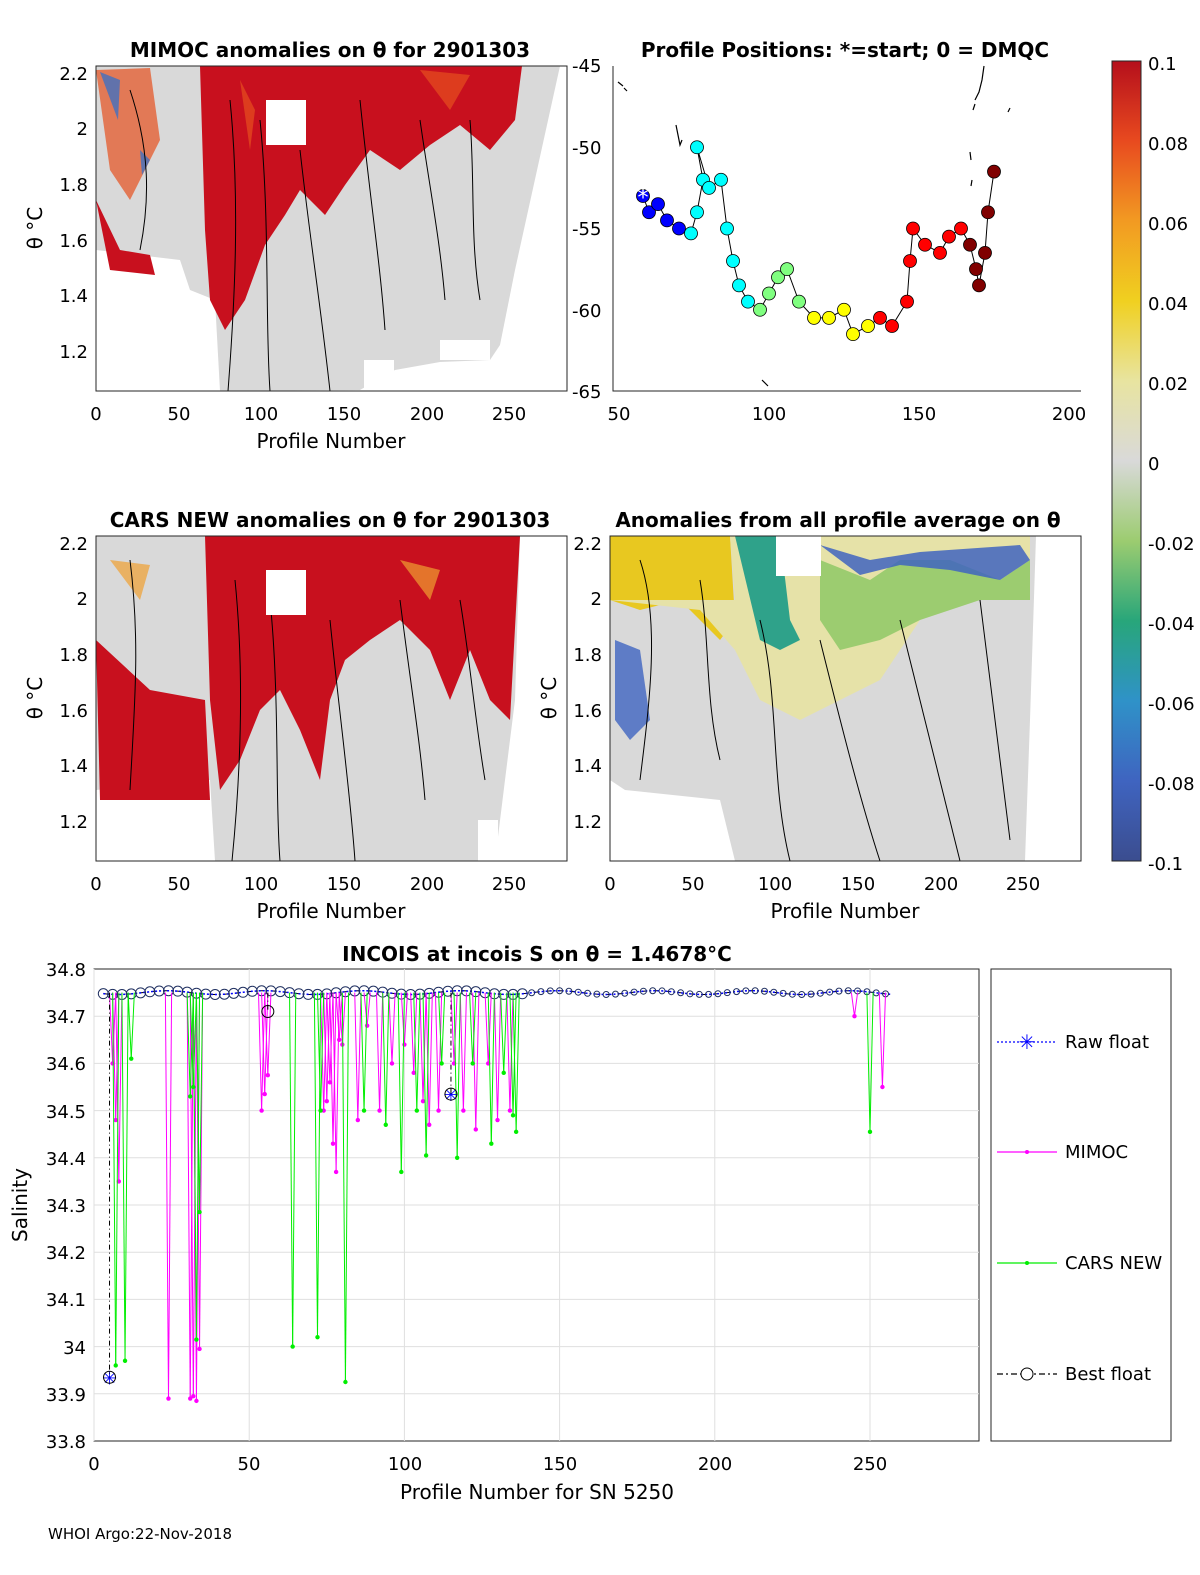 The height and width of the screenshot is (1575, 1200). Describe the element at coordinates (619, 414) in the screenshot. I see `positions-xtick: 50` at that location.